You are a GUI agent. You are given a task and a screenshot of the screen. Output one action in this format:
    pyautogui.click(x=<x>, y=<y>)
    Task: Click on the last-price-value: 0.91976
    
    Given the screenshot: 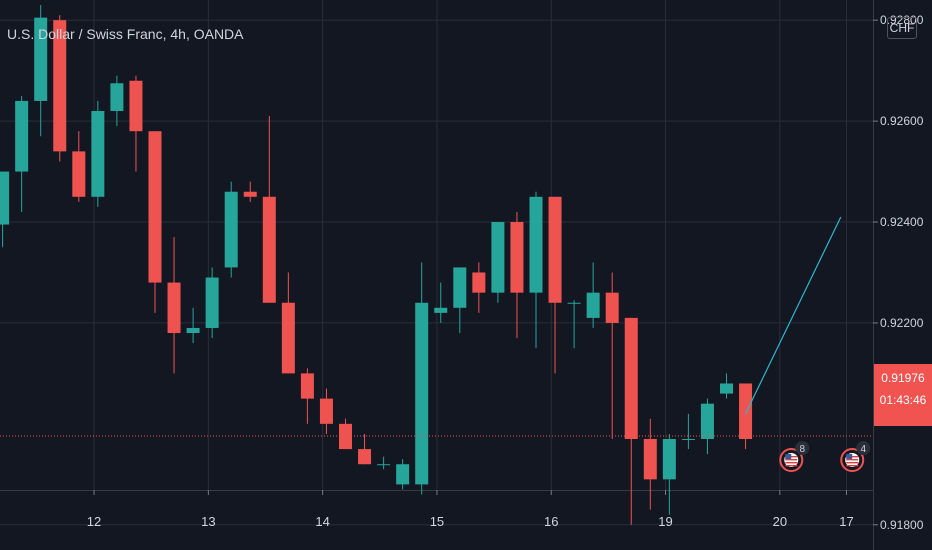 What is the action you would take?
    pyautogui.click(x=903, y=378)
    